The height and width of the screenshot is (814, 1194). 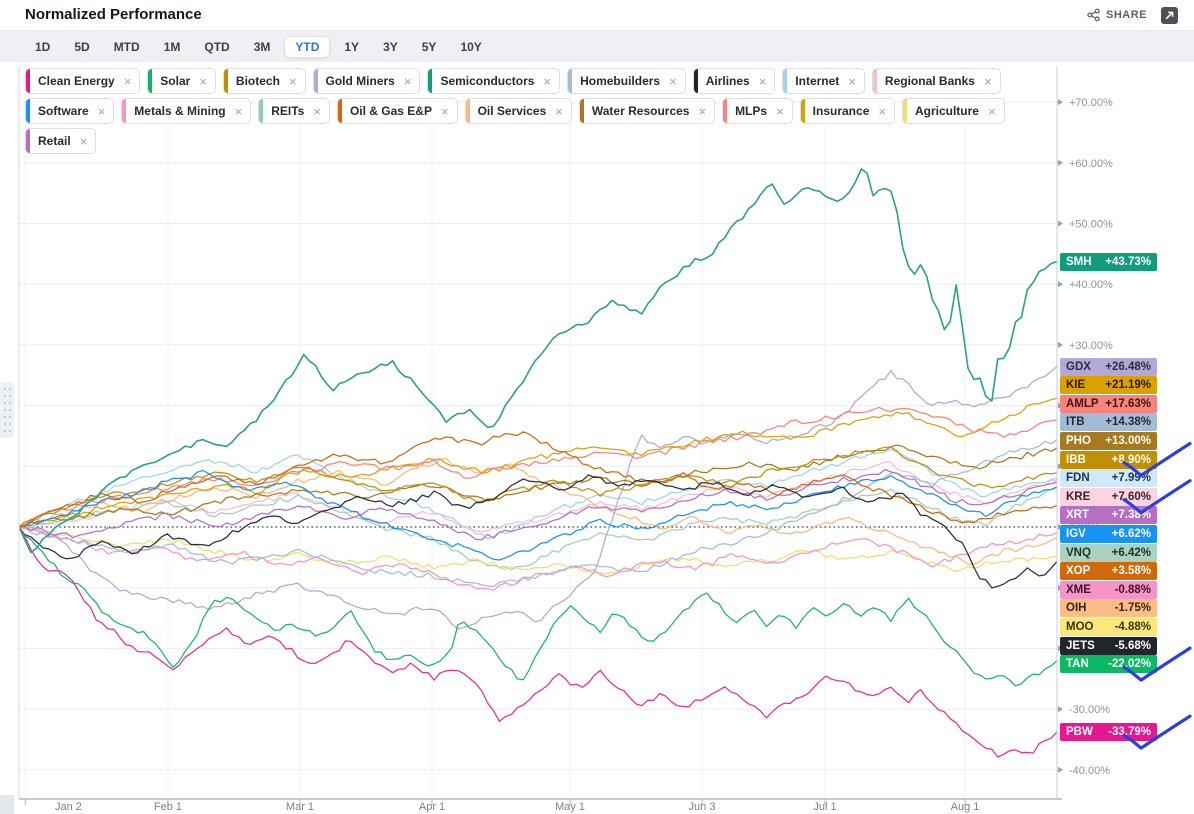 I want to click on series-line-xrt, so click(x=538, y=504).